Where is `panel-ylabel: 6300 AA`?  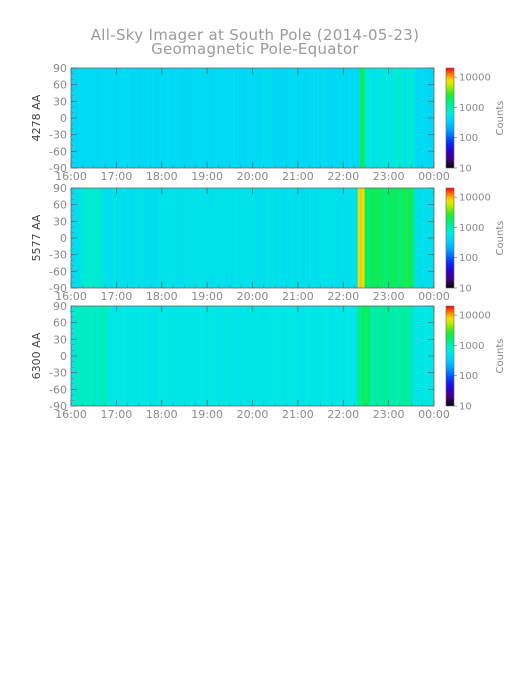 panel-ylabel: 6300 AA is located at coordinates (36, 355).